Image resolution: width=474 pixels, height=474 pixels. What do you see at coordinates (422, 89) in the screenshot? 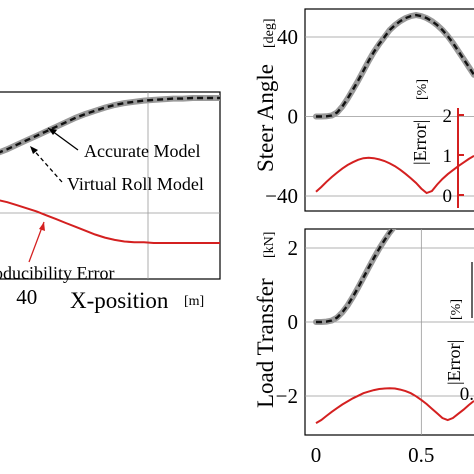
I see `steer-error-axis-unit: [%]` at bounding box center [422, 89].